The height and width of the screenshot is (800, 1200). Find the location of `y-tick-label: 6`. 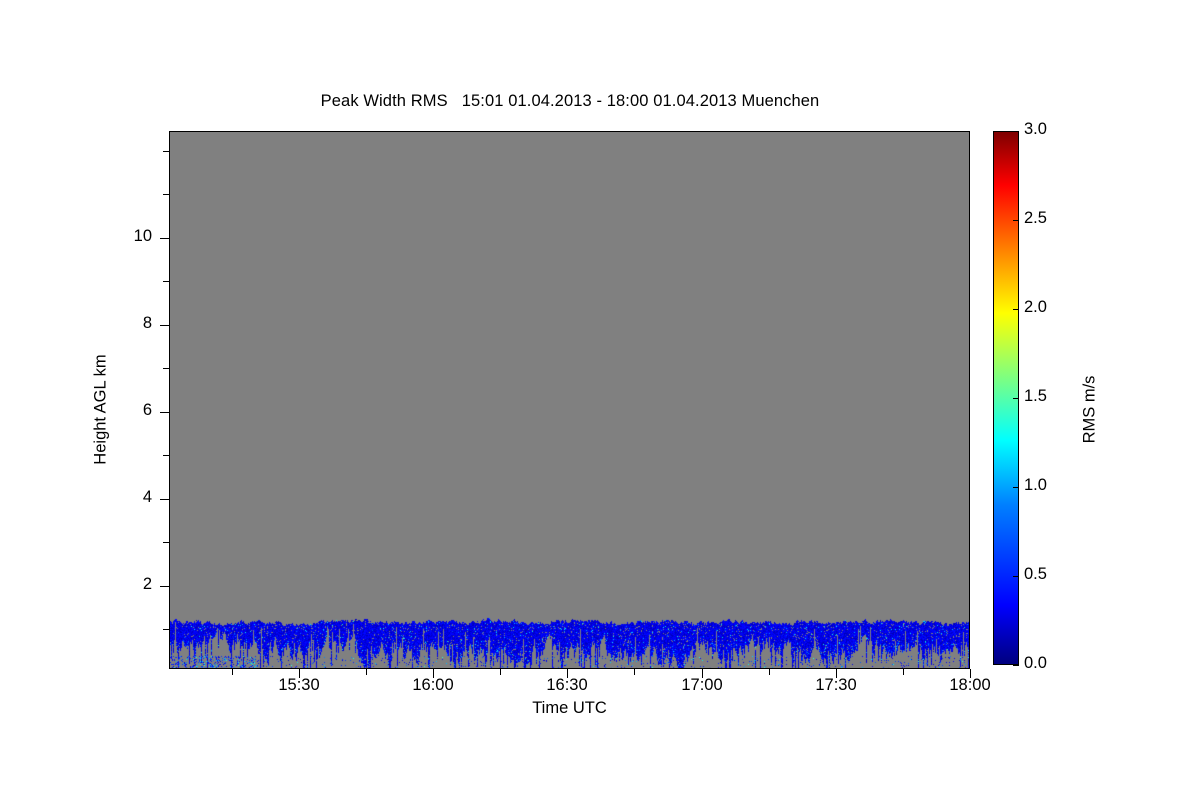

y-tick-label: 6 is located at coordinates (147, 410).